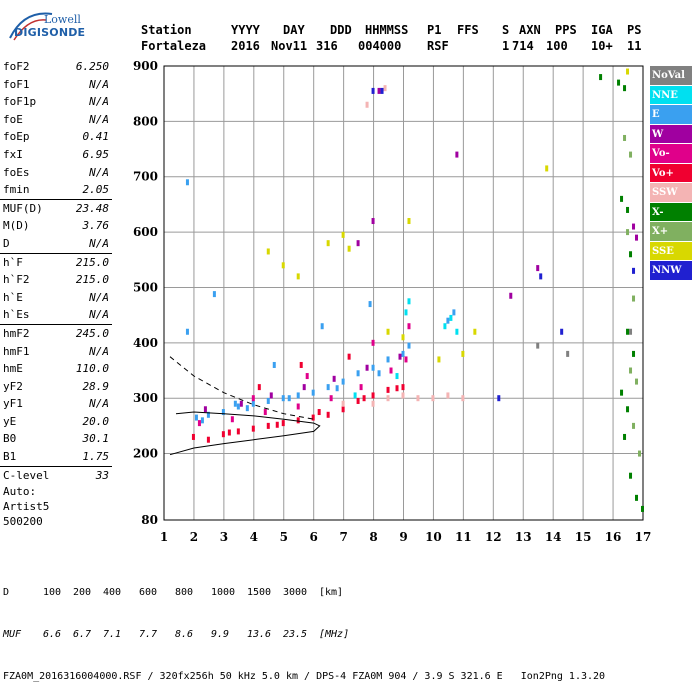 This screenshot has width=700, height=698. Describe the element at coordinates (463, 537) in the screenshot. I see `x-tick-label: 11` at that location.